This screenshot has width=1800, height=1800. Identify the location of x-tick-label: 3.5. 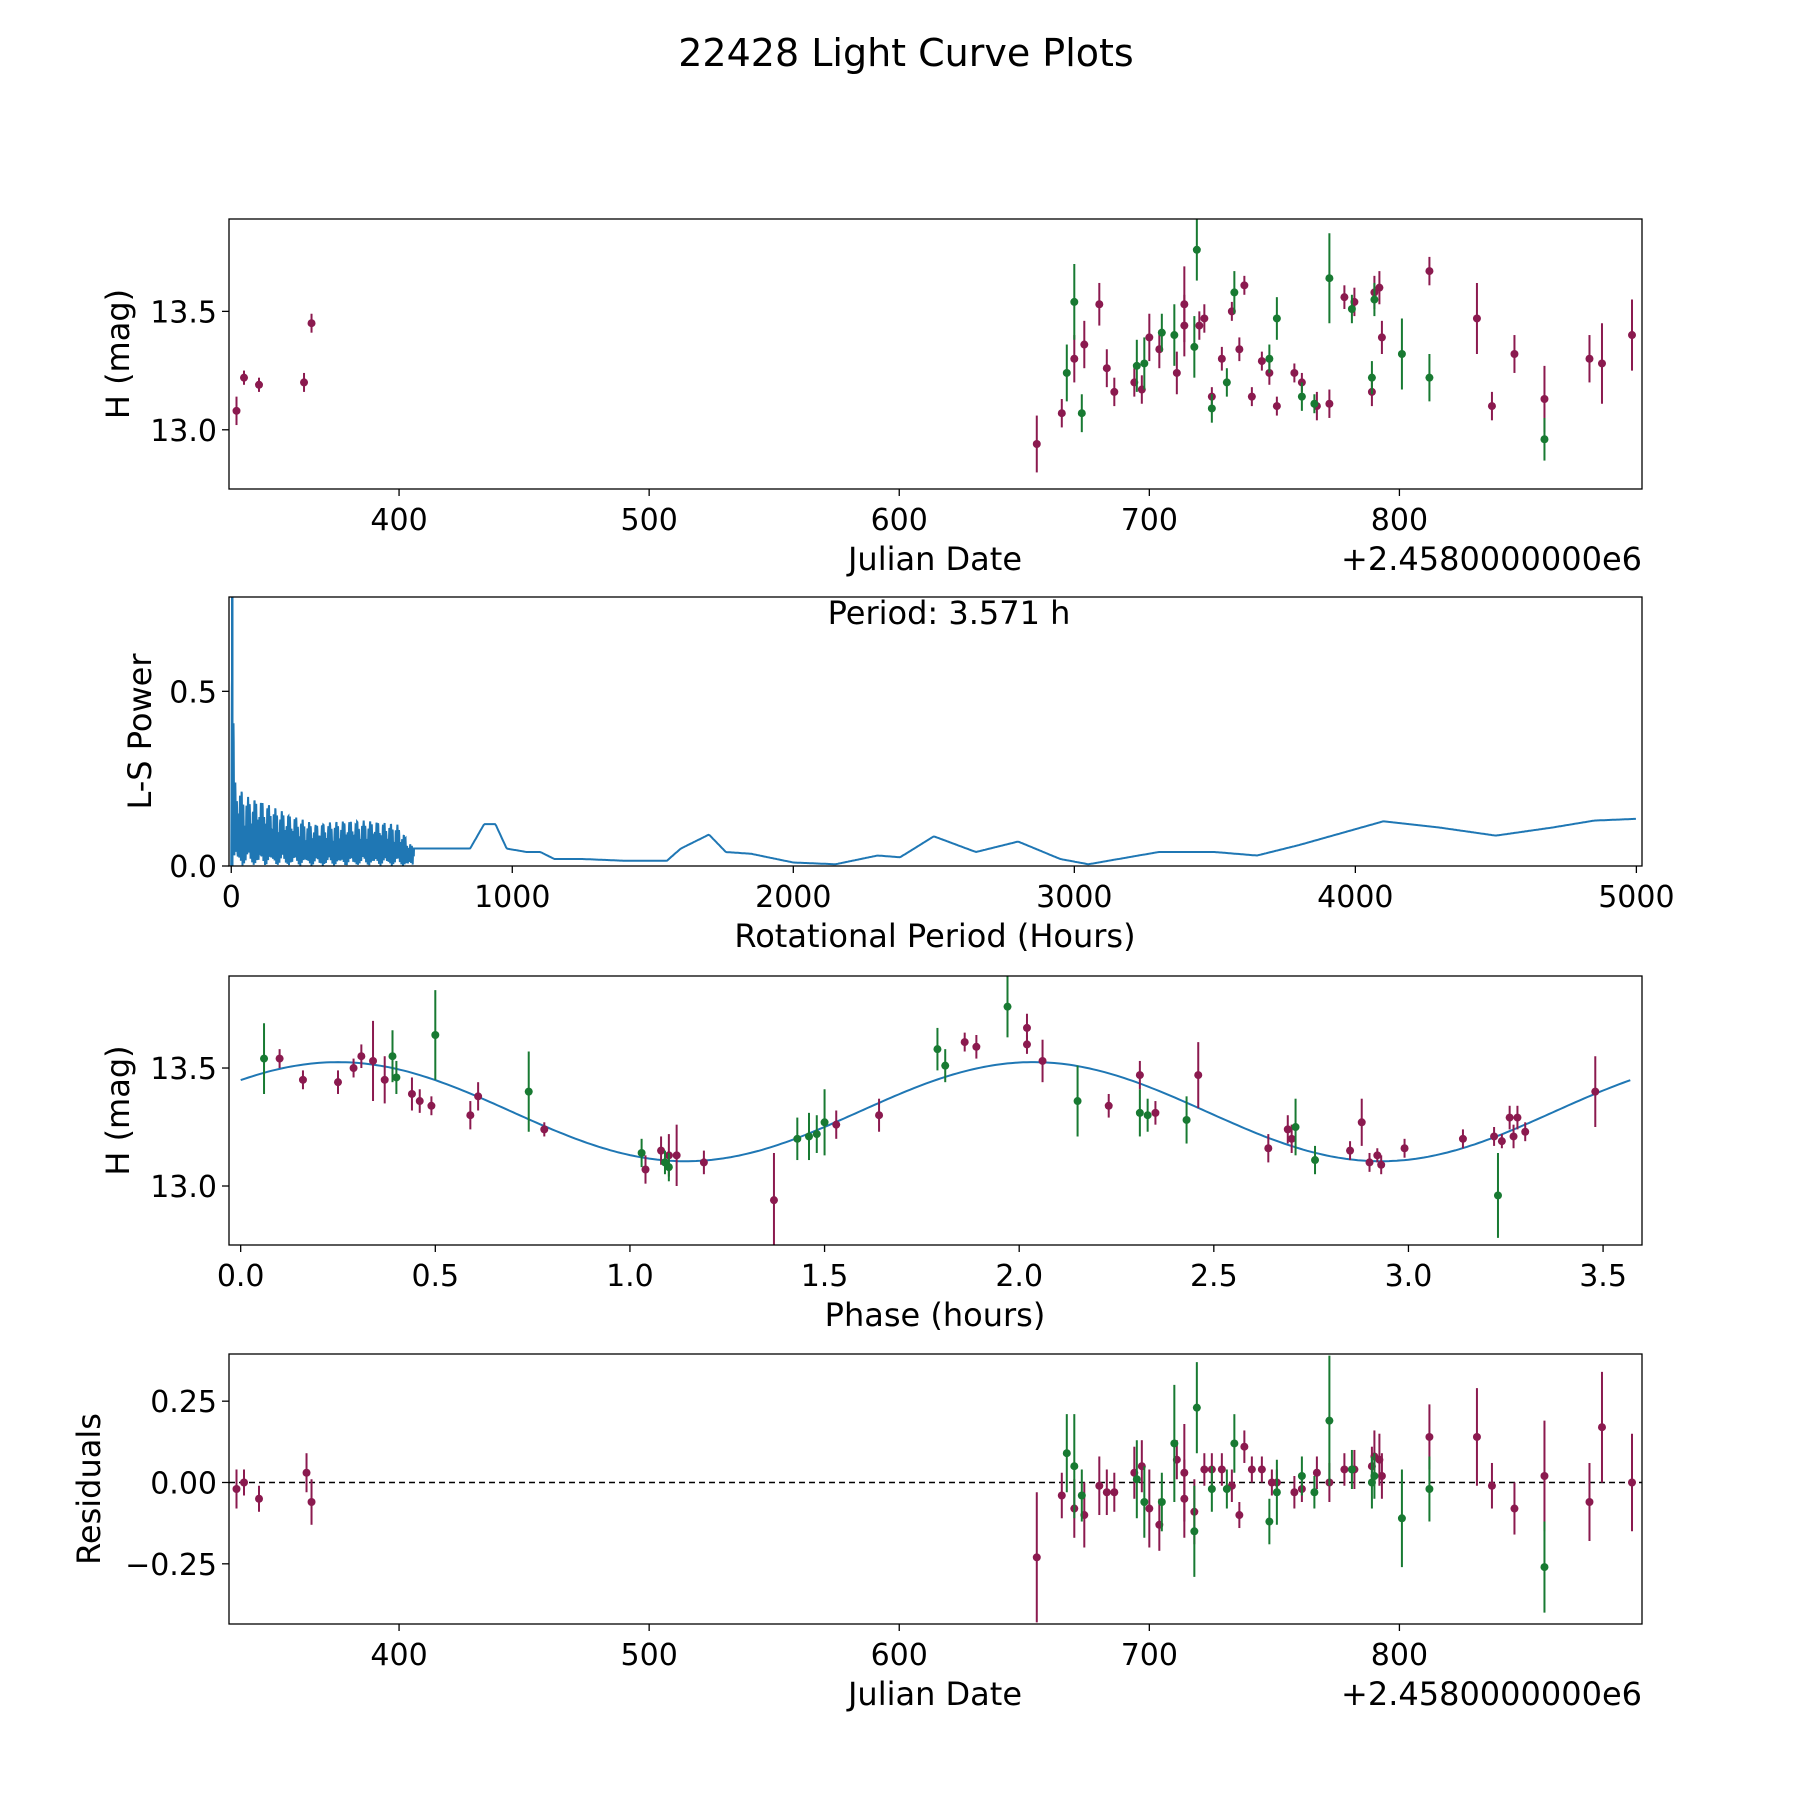
(1603, 1276).